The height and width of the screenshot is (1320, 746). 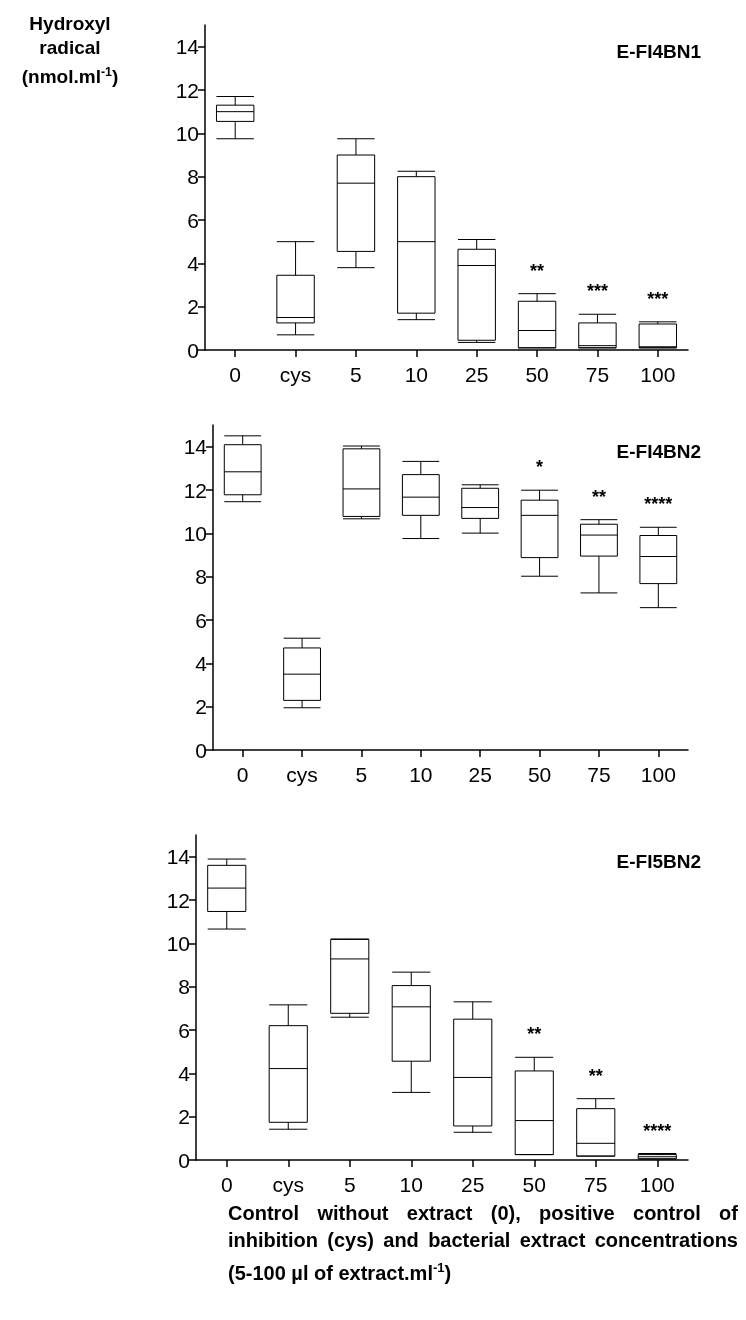 I want to click on text: E-FI4BN2, so click(x=659, y=451).